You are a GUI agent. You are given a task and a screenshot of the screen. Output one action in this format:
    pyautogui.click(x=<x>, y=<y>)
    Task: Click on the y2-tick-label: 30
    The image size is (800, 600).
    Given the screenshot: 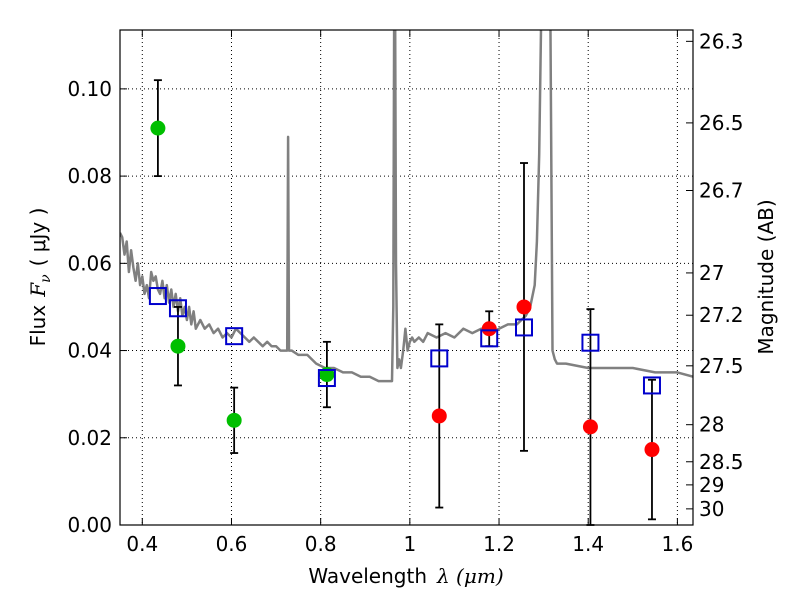 What is the action you would take?
    pyautogui.click(x=711, y=509)
    